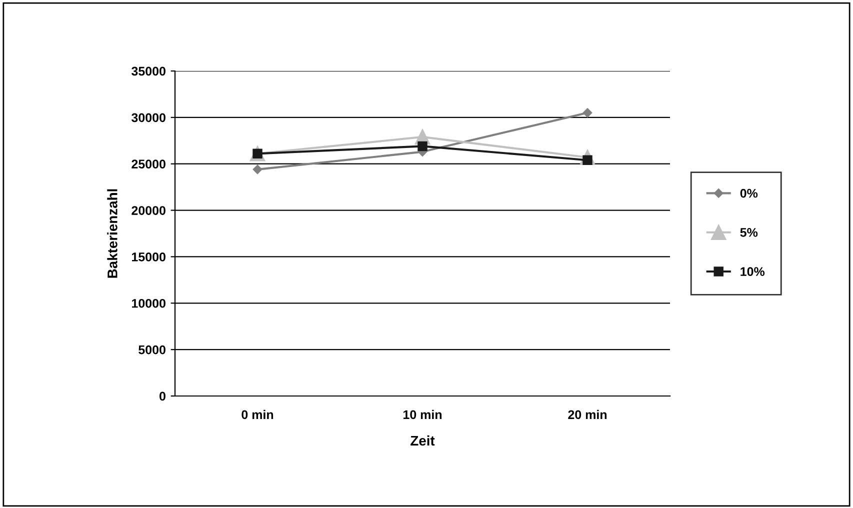 This screenshot has width=853, height=508. What do you see at coordinates (112, 233) in the screenshot?
I see `y-axis-title: Bakterienzahl` at bounding box center [112, 233].